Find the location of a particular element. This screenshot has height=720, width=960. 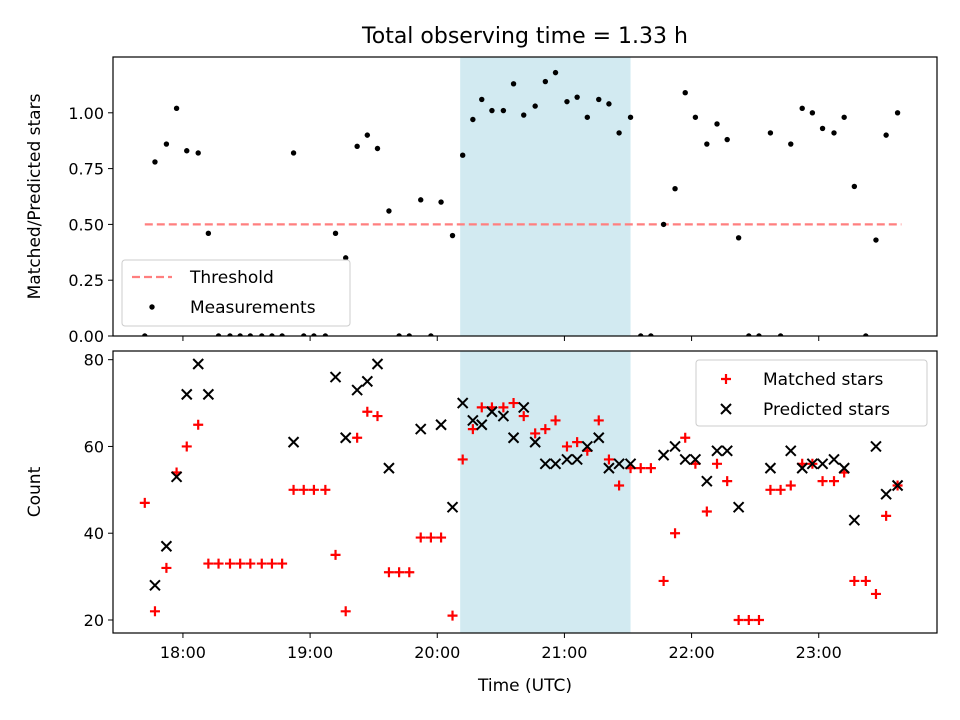

y-axis-label: Count is located at coordinates (35, 491).